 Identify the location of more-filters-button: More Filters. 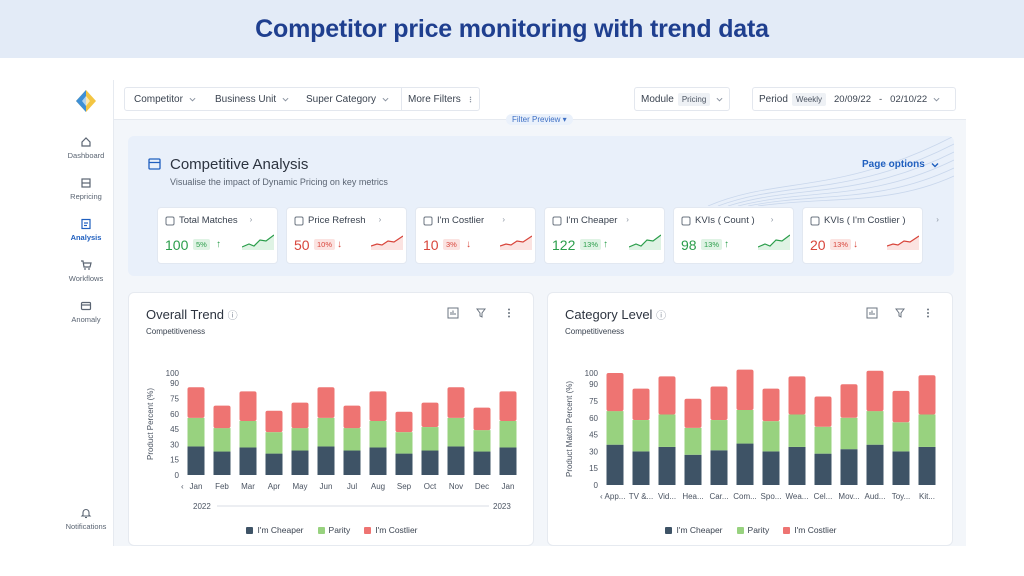
(440, 99).